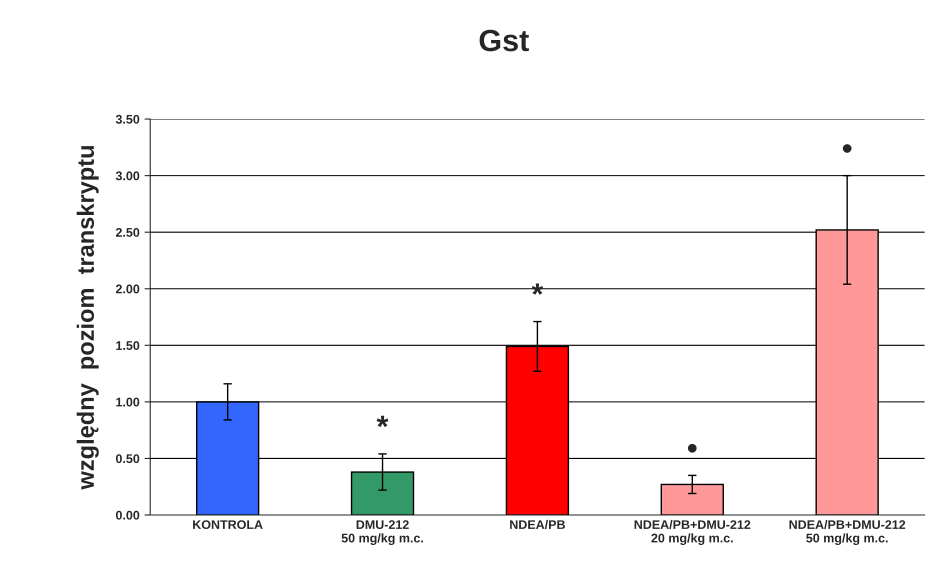  Describe the element at coordinates (382, 422) in the screenshot. I see `data-label: *` at that location.